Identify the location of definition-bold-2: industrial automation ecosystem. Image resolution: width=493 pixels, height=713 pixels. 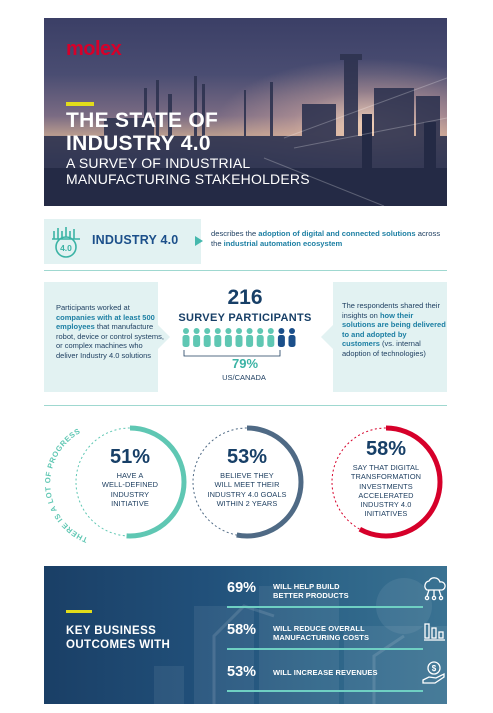
(283, 243).